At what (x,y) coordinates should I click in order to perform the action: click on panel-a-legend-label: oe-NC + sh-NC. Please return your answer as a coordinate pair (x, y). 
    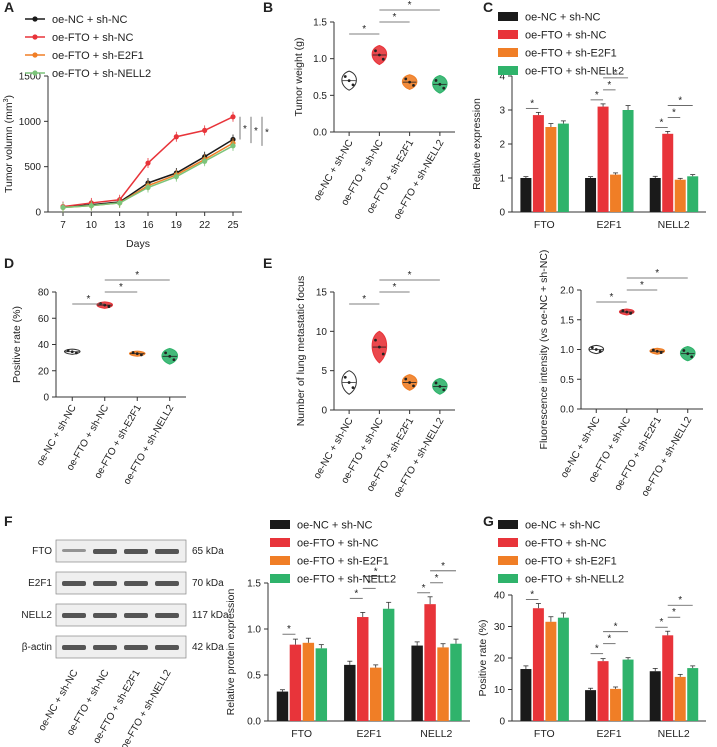
    Looking at the image, I should click on (90, 20).